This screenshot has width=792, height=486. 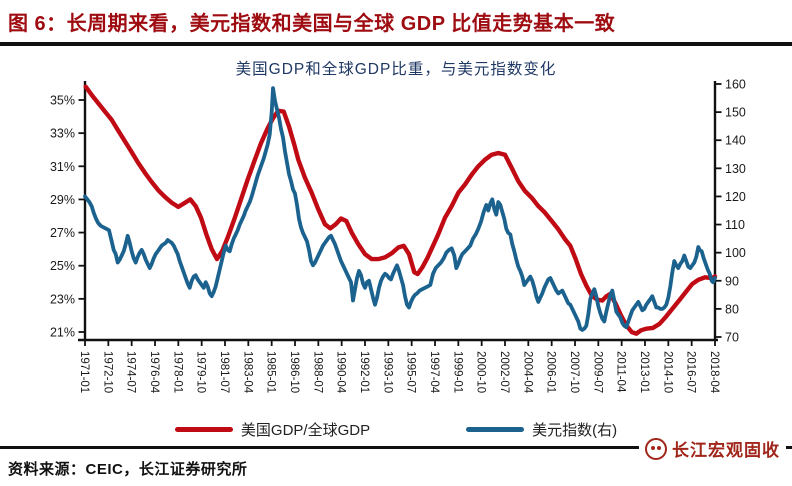 I want to click on x-tick-label: 1972-10, so click(x=107, y=372).